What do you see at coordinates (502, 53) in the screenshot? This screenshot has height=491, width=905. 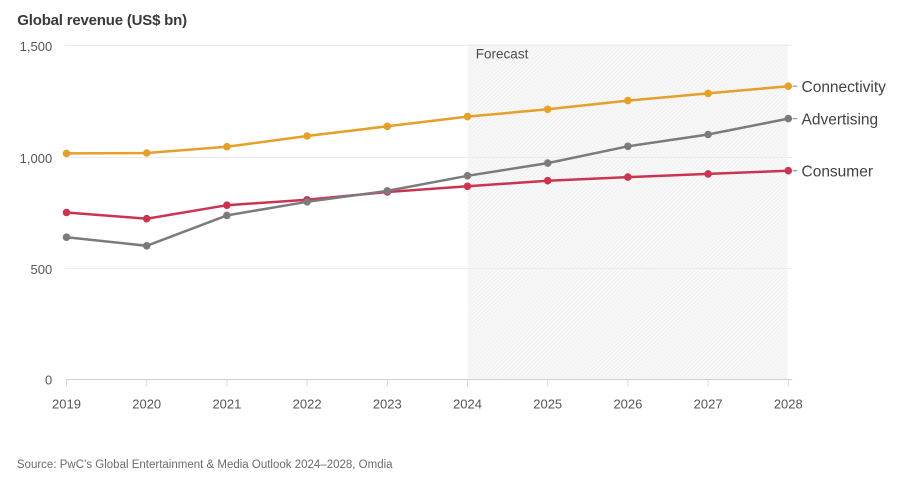 I see `svg-text: Forecast` at bounding box center [502, 53].